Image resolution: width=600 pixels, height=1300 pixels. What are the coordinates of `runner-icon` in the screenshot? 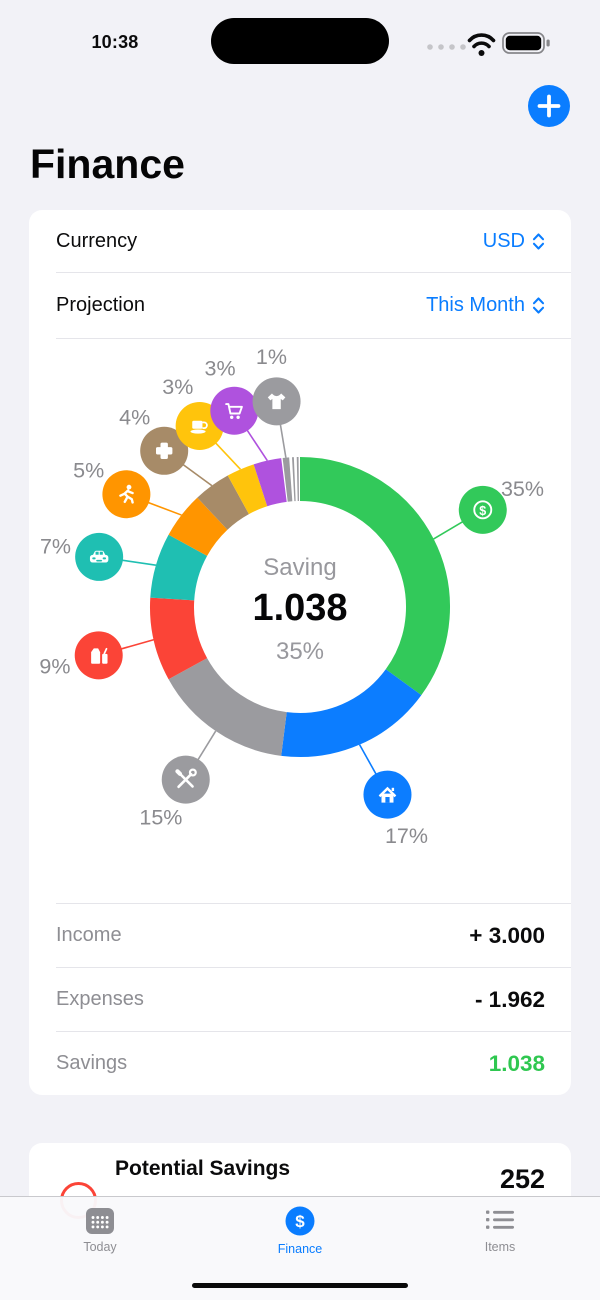 It's located at (126, 494).